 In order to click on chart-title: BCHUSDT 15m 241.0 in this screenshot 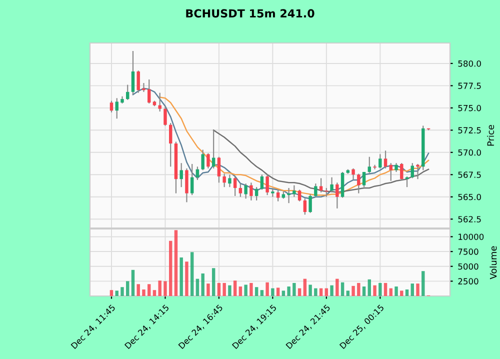, I will do `click(250, 13)`.